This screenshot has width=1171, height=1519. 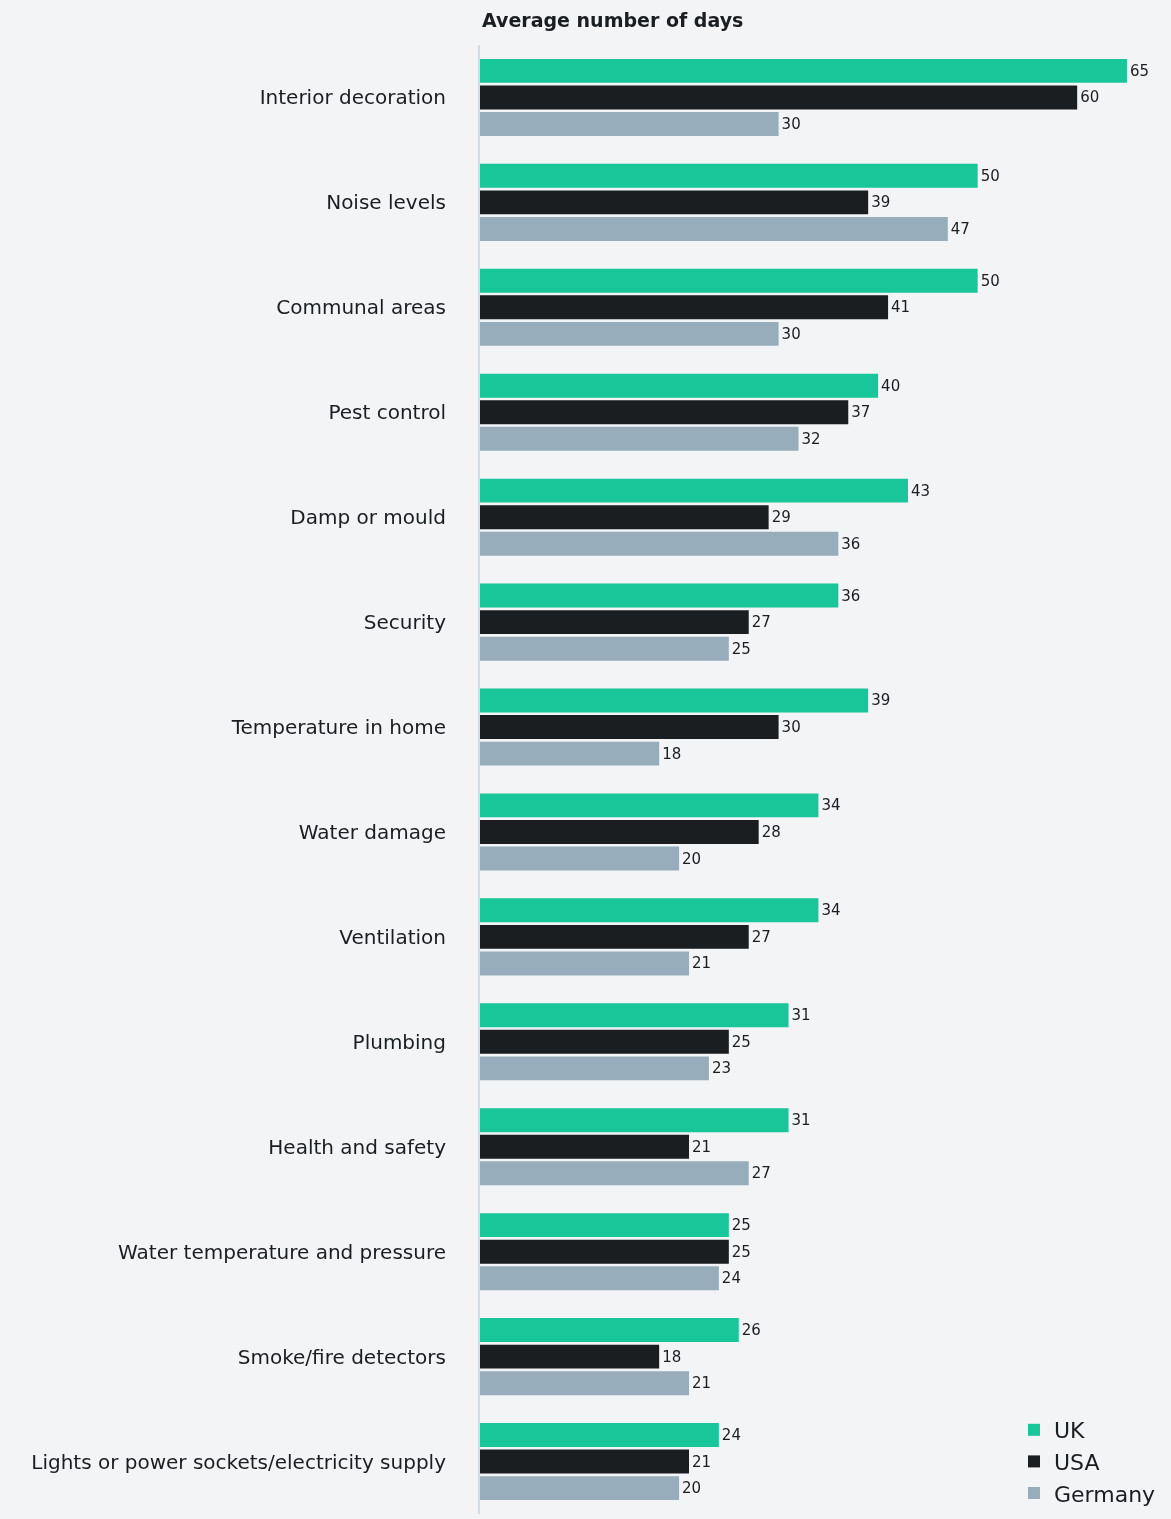 What do you see at coordinates (891, 385) in the screenshot?
I see `data-label: 40` at bounding box center [891, 385].